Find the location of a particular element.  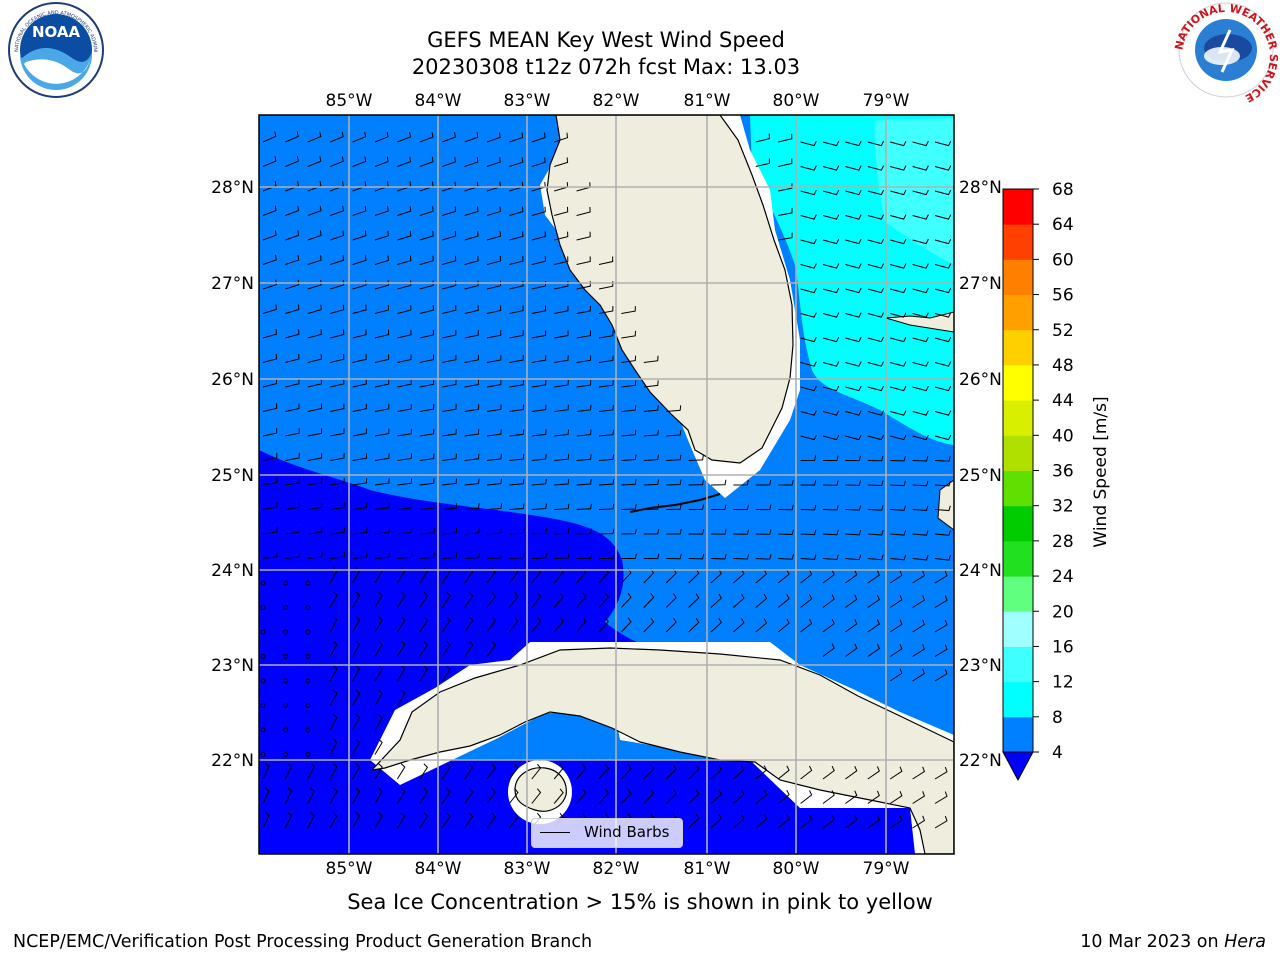

lat-labels-right: 28°N 27°N 26°N 25°N 24°N 23°N 22°N is located at coordinates (980, 474).